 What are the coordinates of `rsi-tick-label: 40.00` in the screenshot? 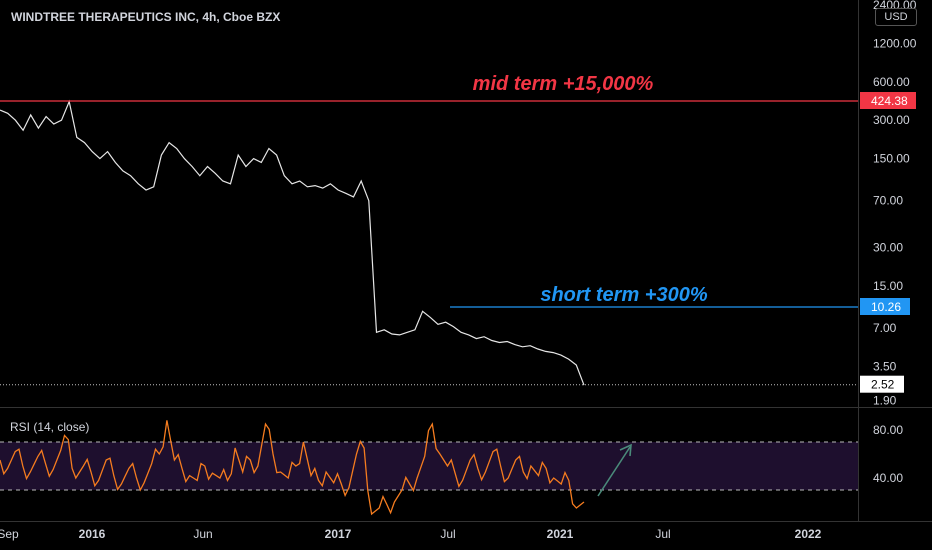 It's located at (888, 478).